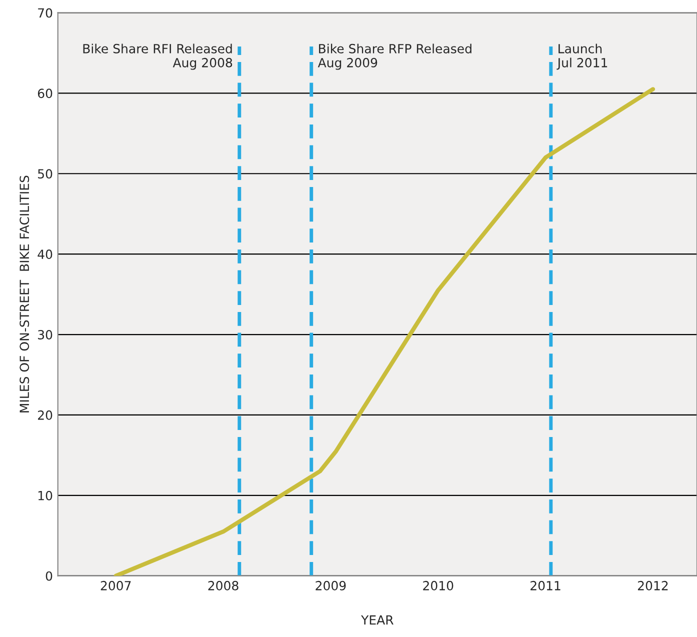 The width and height of the screenshot is (697, 637). What do you see at coordinates (45, 415) in the screenshot?
I see `y-tick-label: 20` at bounding box center [45, 415].